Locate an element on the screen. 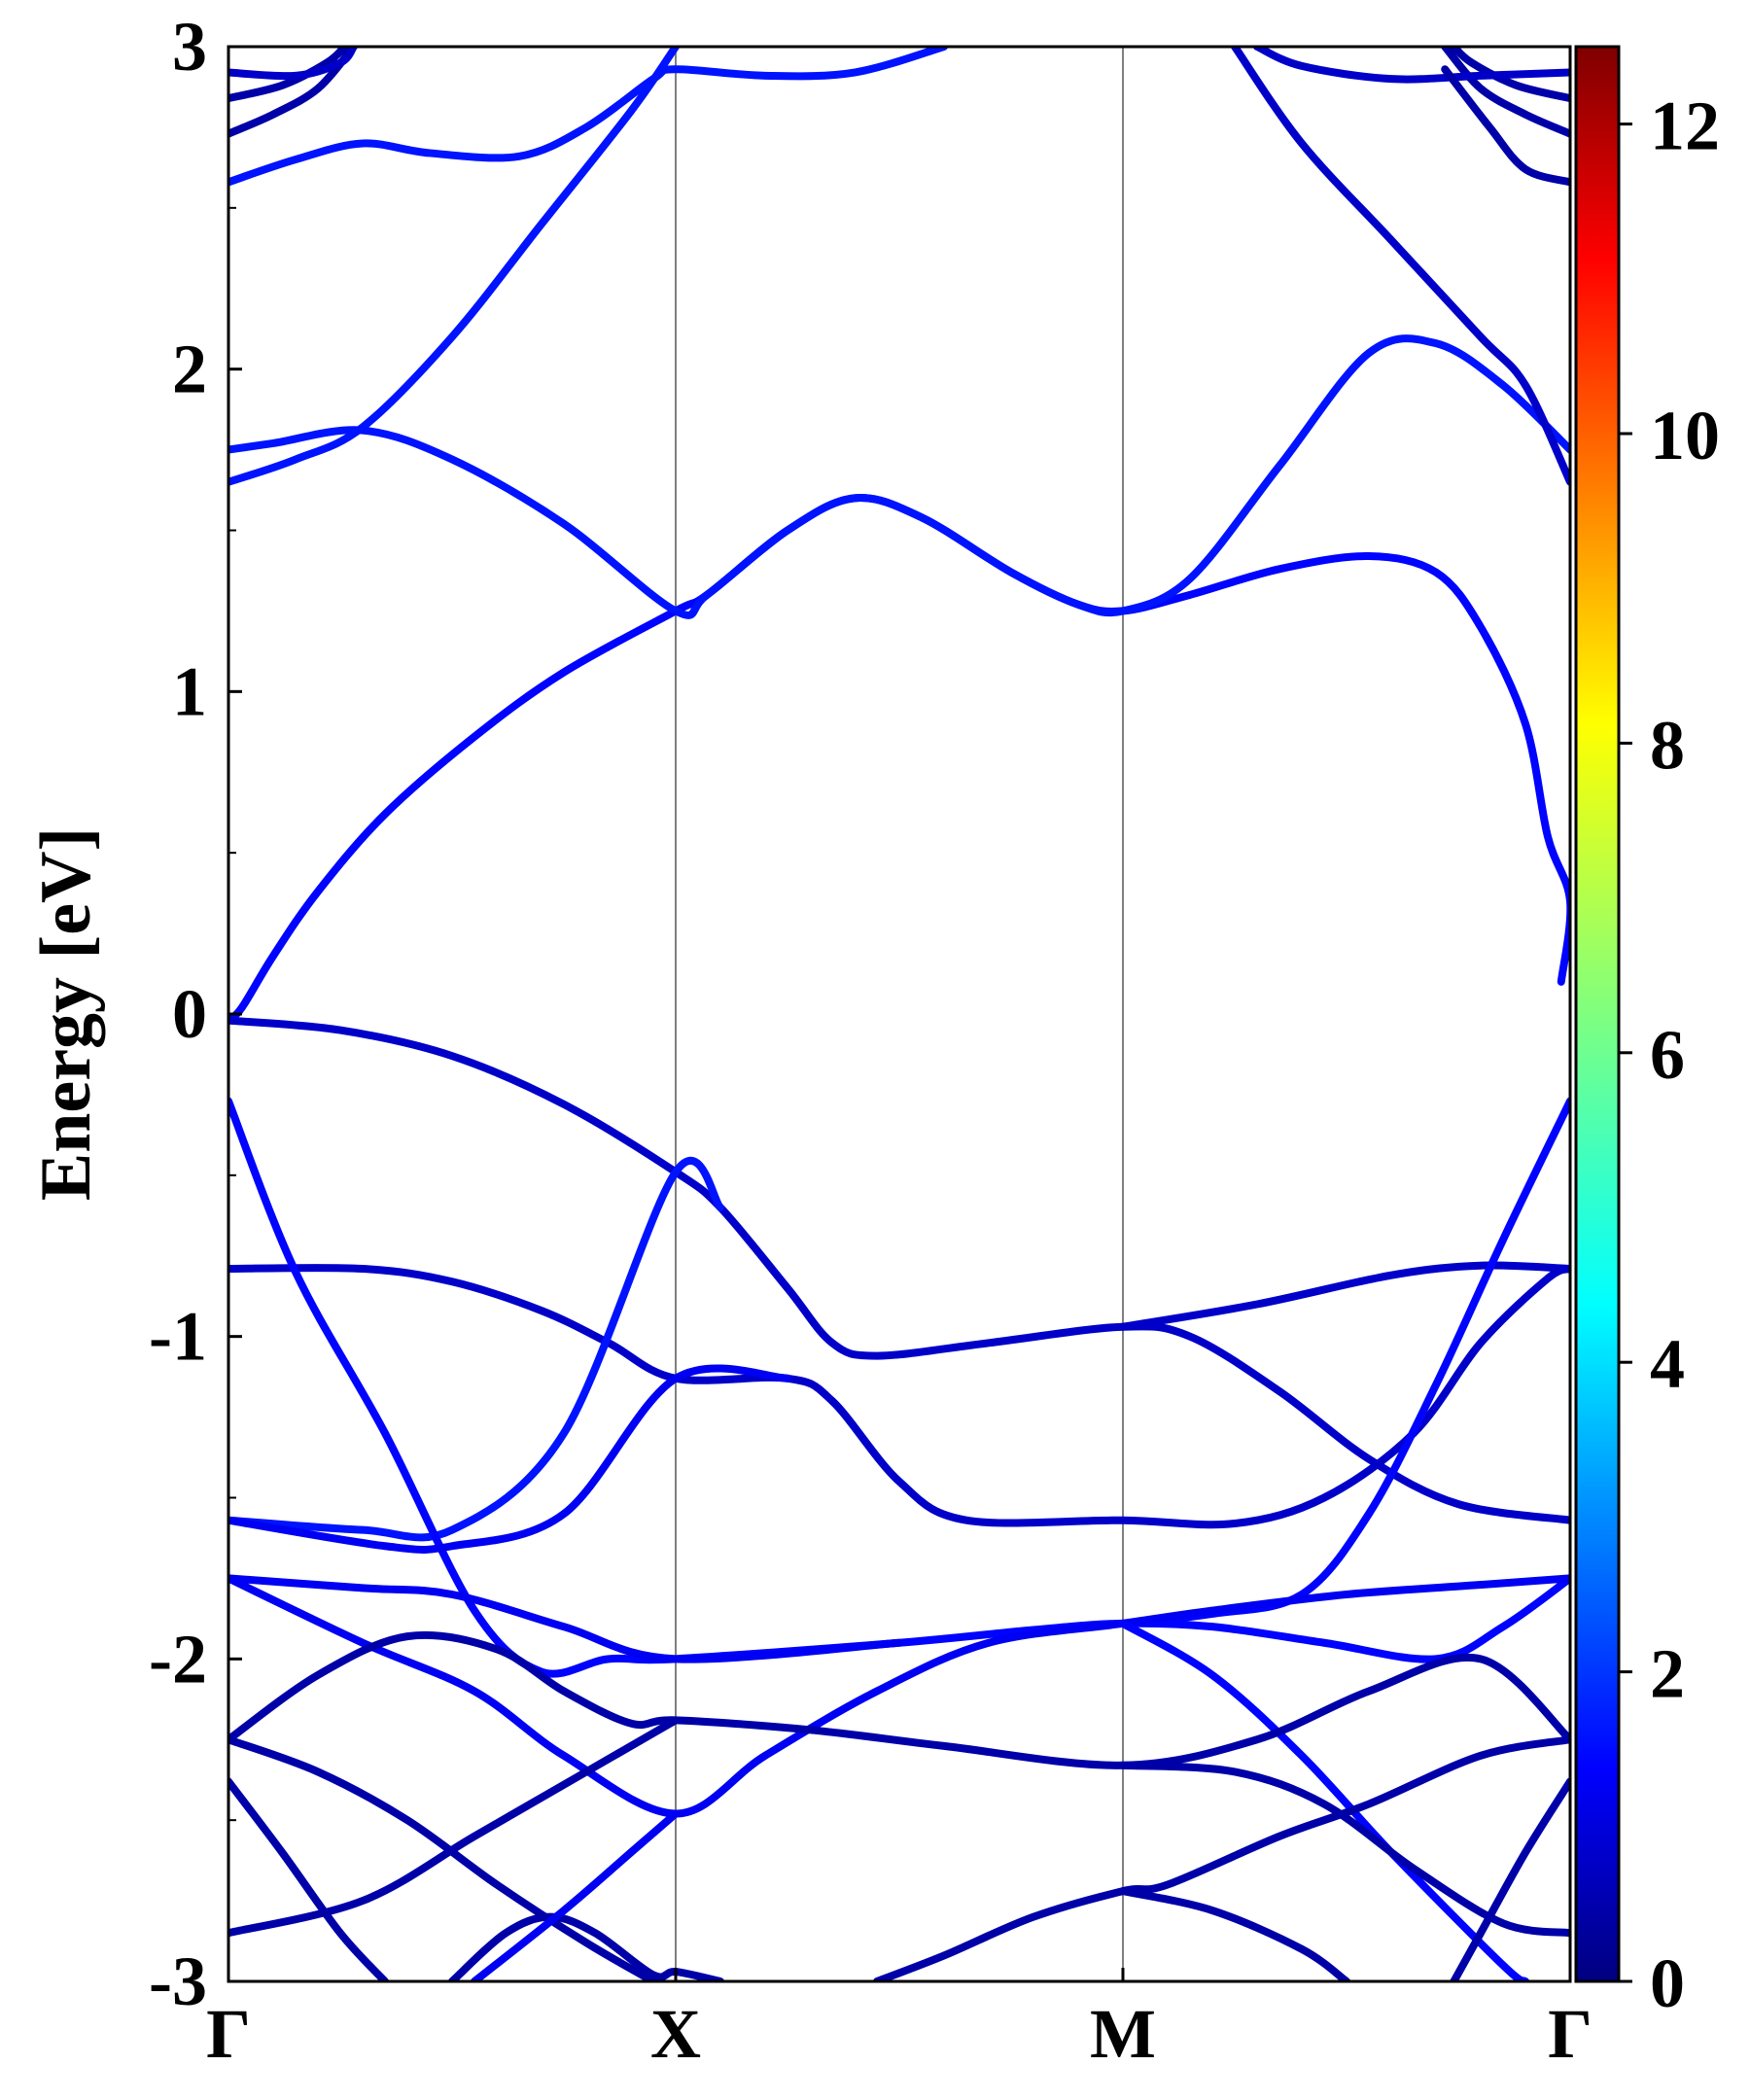 This screenshot has width=1750, height=2100. y-axis-ticks: 3 2 1 0 -1 -2 -3 is located at coordinates (195, 1014).